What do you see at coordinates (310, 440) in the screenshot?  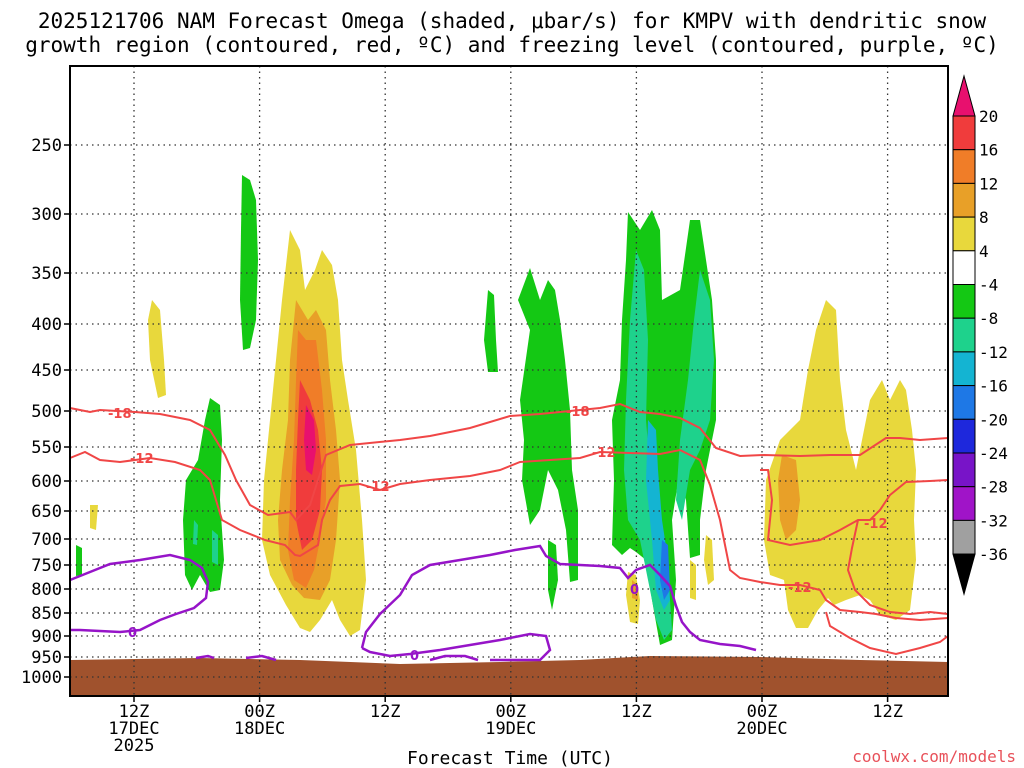 I see `omega-region-magenta` at bounding box center [310, 440].